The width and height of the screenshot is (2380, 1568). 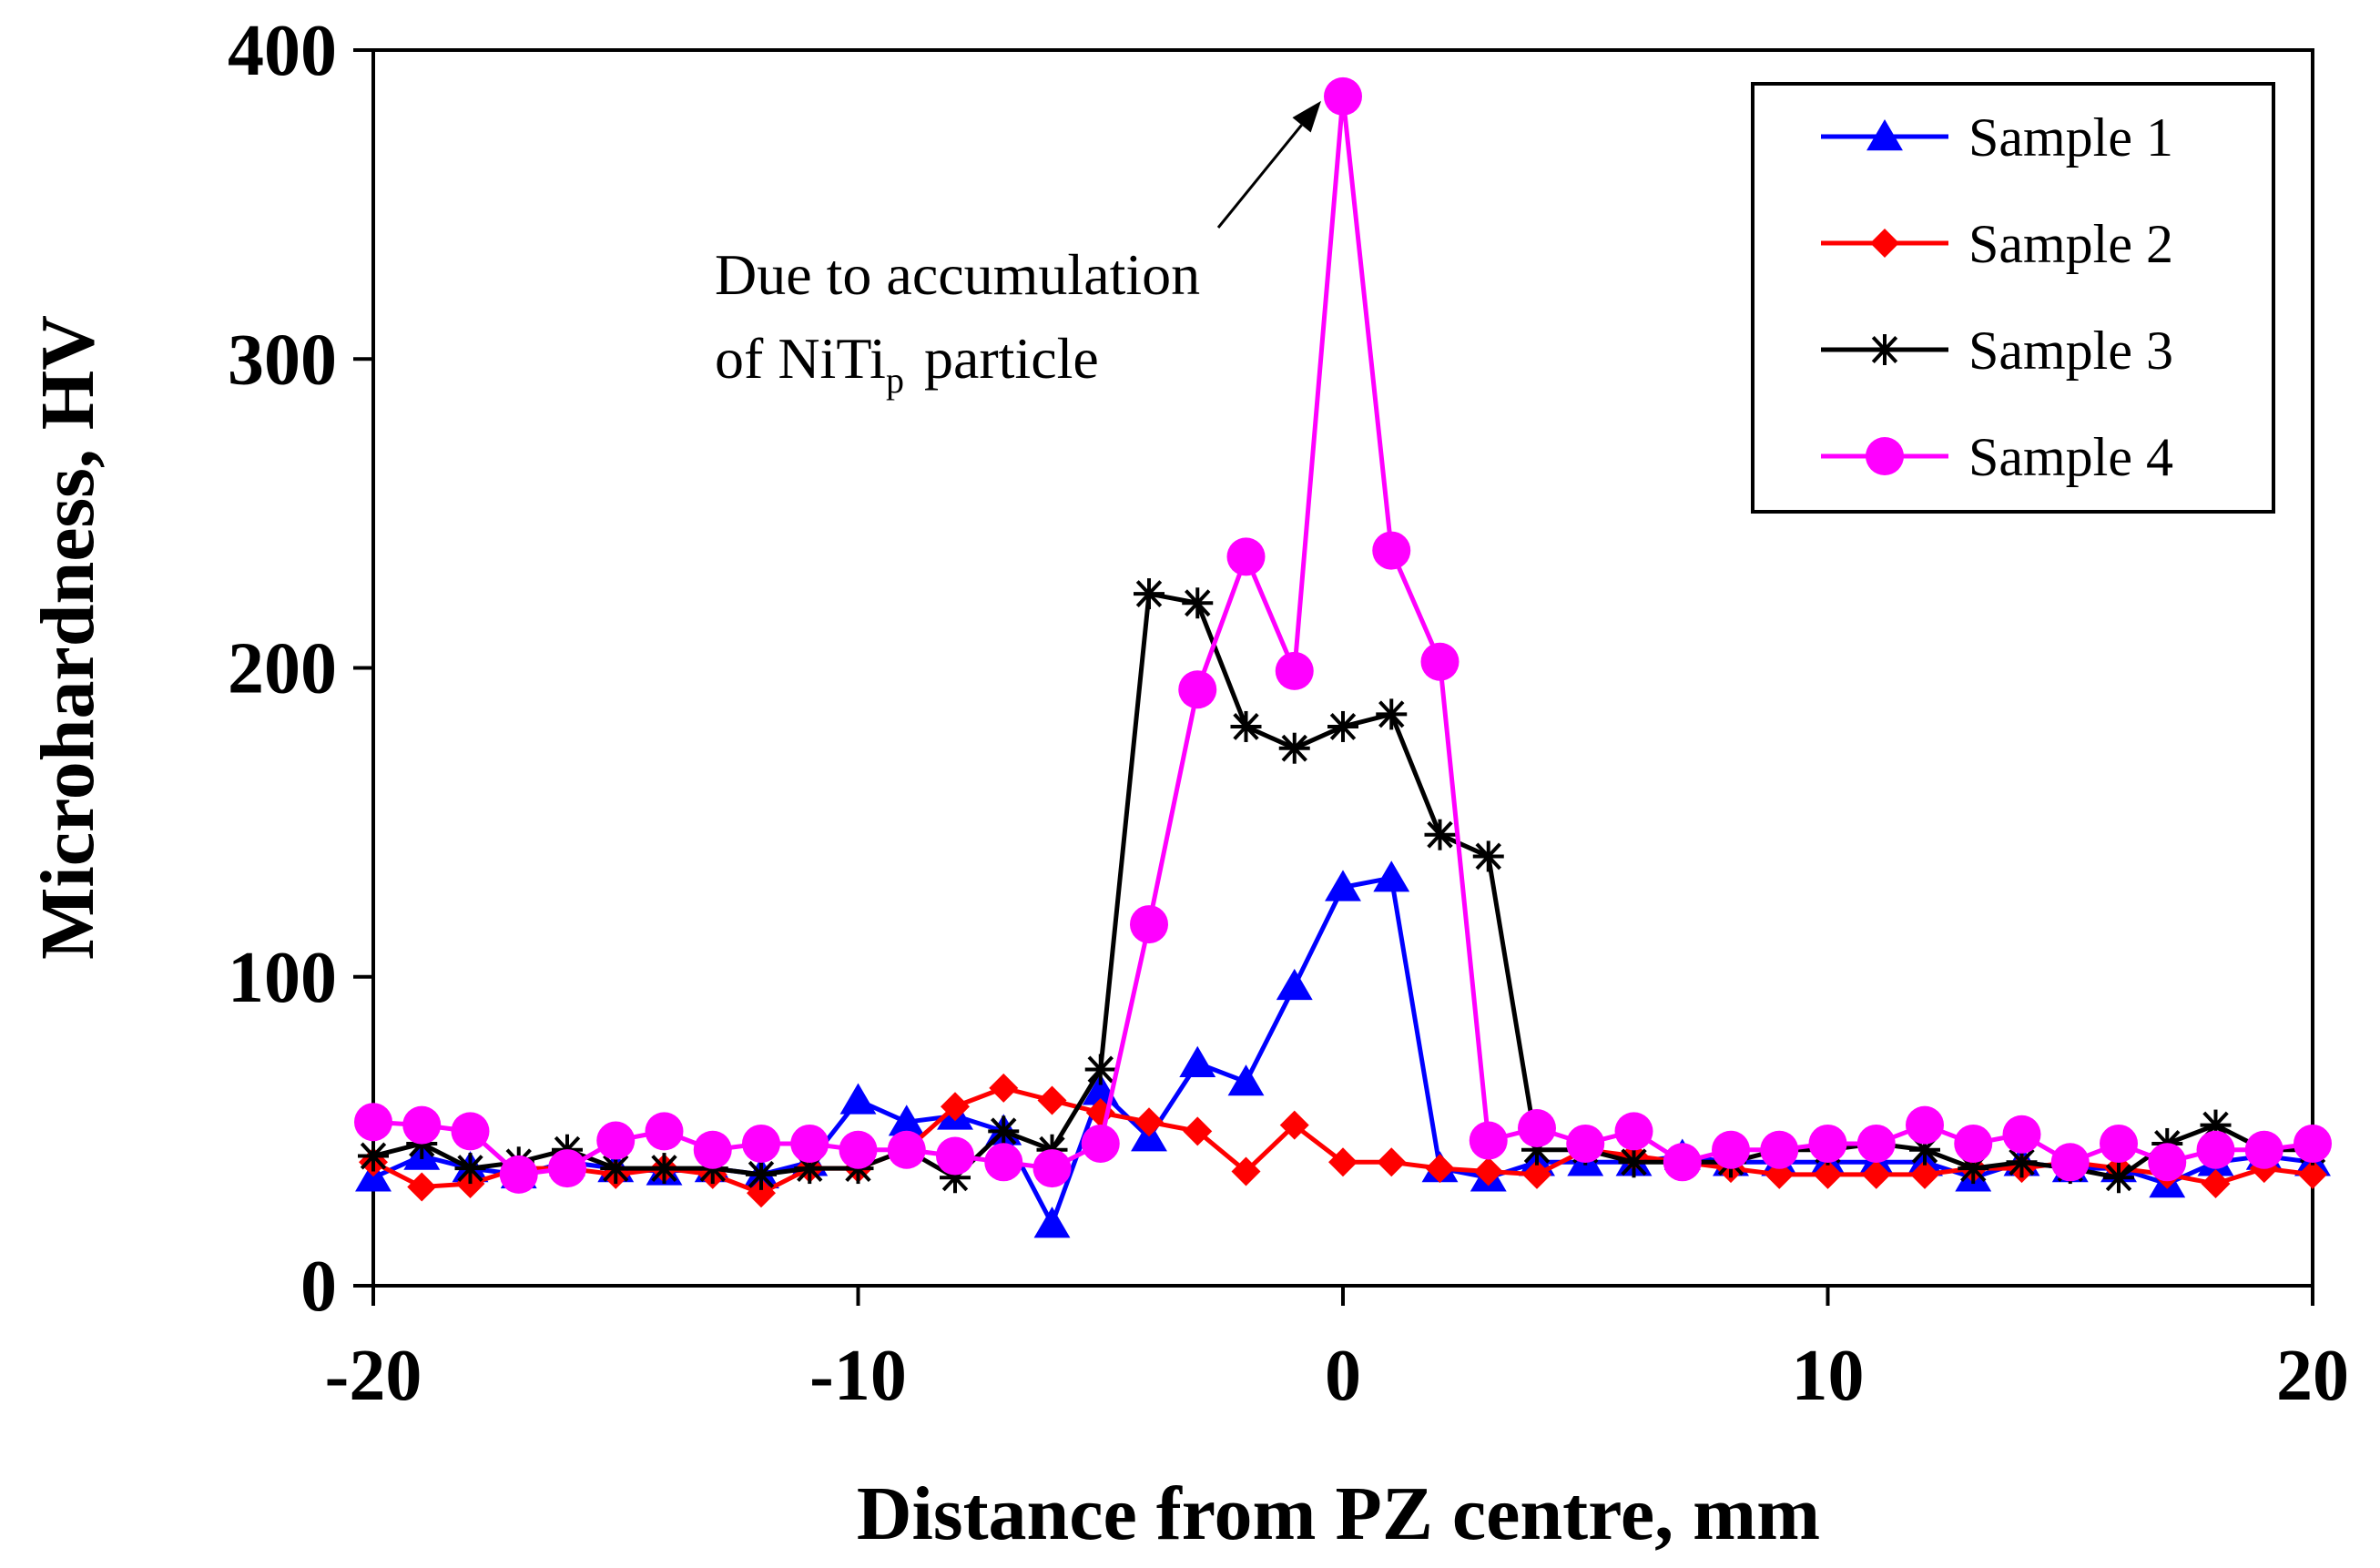 What do you see at coordinates (2312, 1376) in the screenshot?
I see `x-tick-label: 20` at bounding box center [2312, 1376].